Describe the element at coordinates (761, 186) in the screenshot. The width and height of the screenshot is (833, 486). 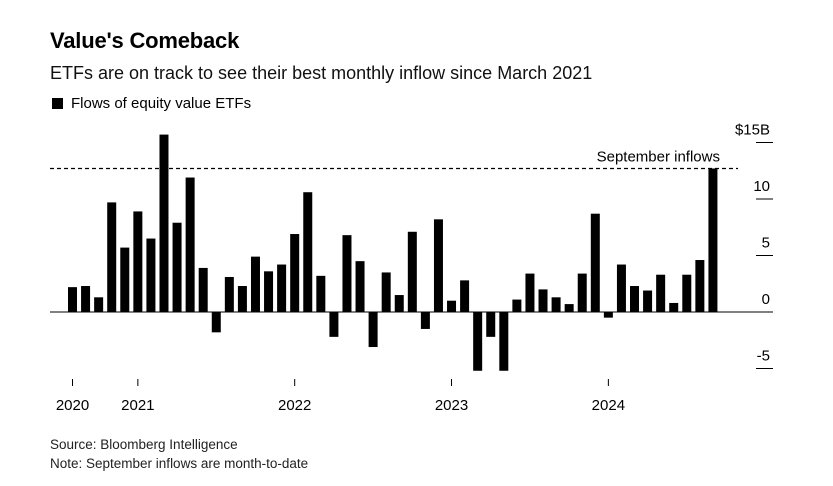
I see `y-tick-label: 10` at that location.